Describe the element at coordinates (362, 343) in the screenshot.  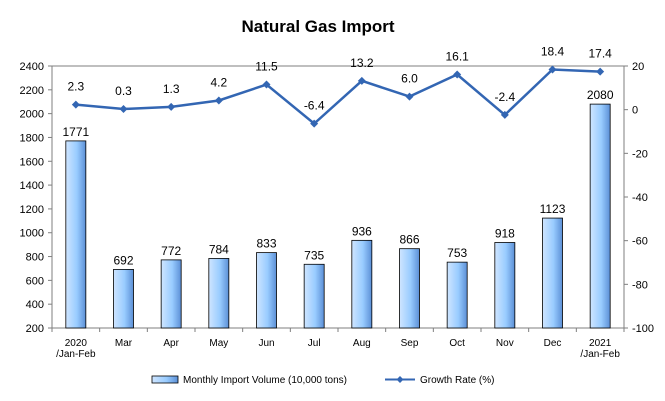
I see `x-axis-tick-label: Aug` at that location.